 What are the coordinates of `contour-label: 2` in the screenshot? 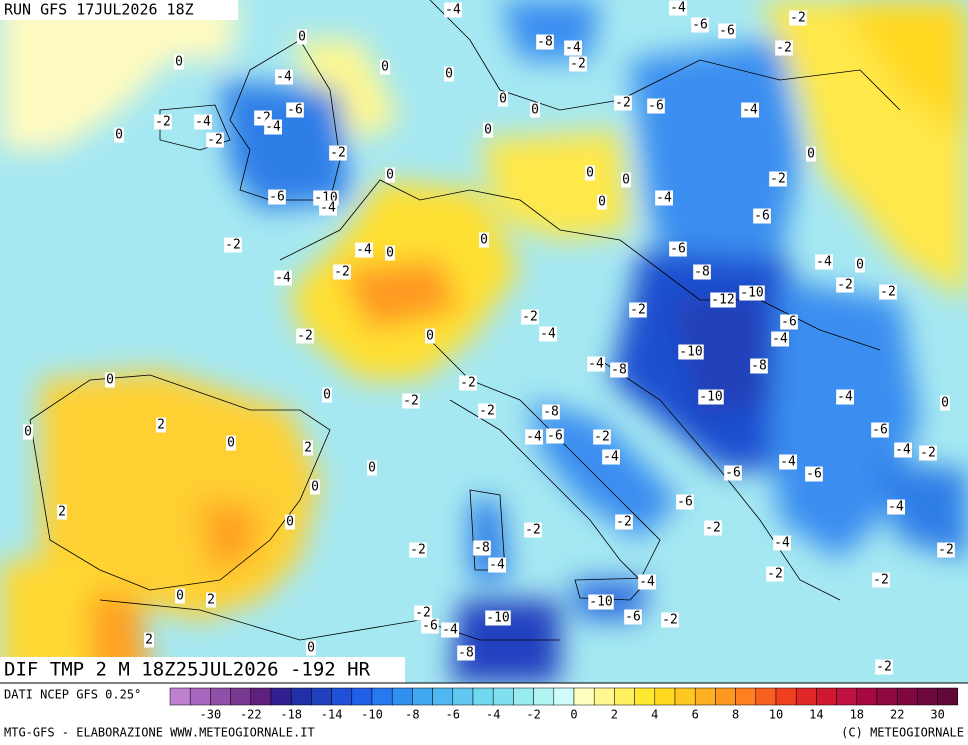 It's located at (62, 512).